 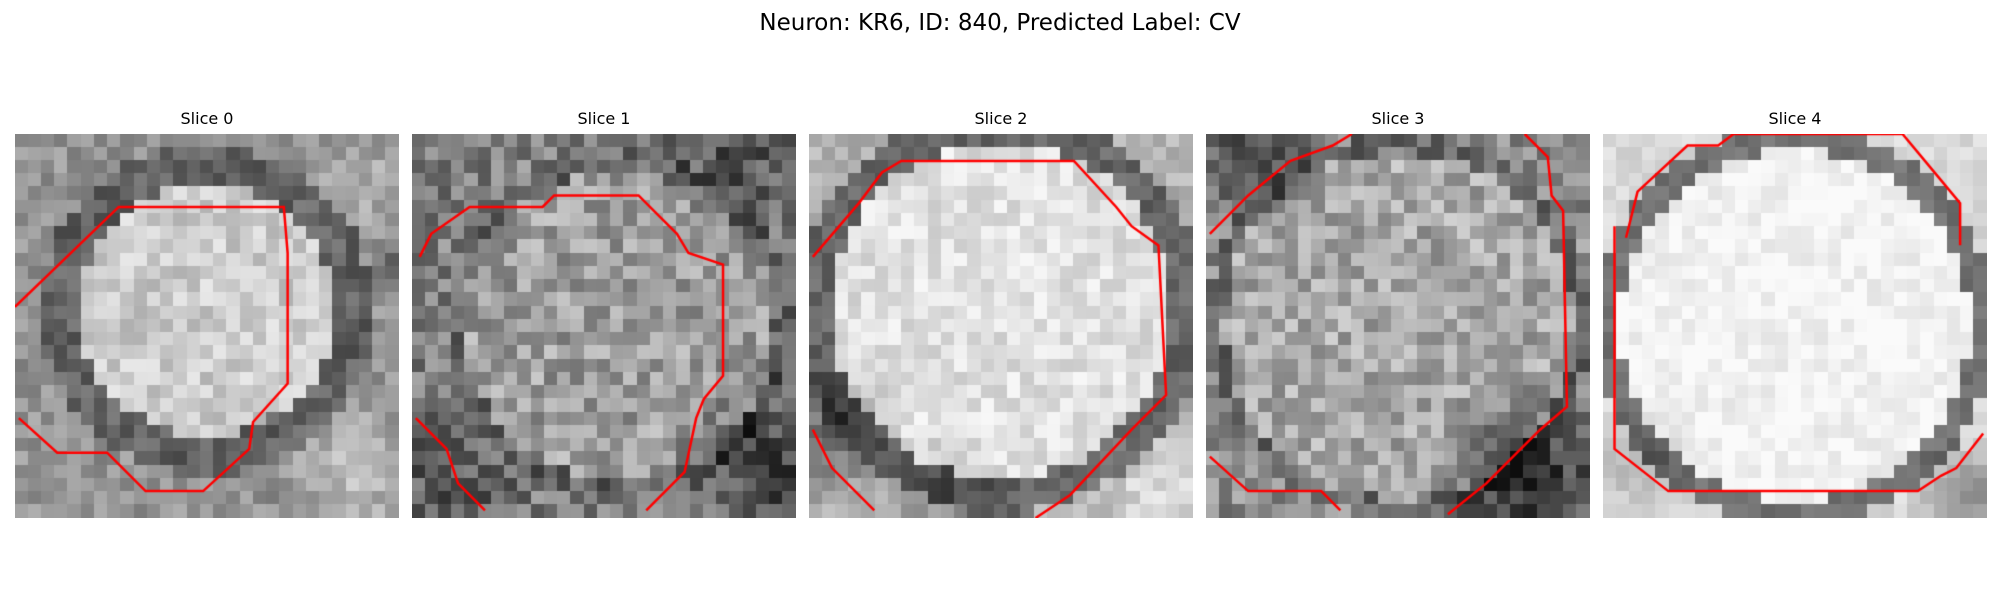 What do you see at coordinates (604, 118) in the screenshot?
I see `slice-title: Slice 1` at bounding box center [604, 118].